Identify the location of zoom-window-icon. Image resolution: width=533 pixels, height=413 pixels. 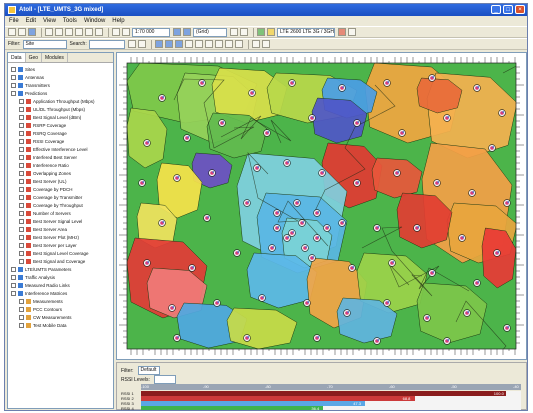
(158, 44).